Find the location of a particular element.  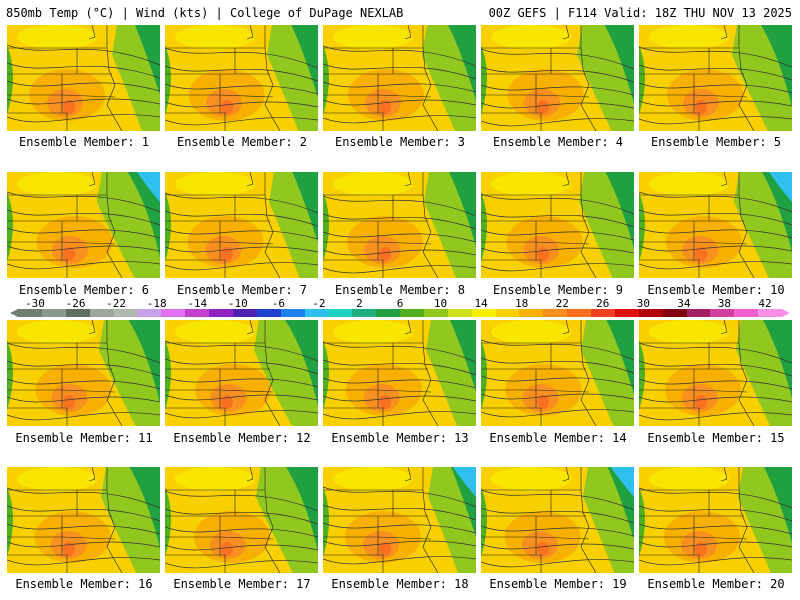

ensemble-member-label: Ensemble Member: 8 is located at coordinates (400, 290).